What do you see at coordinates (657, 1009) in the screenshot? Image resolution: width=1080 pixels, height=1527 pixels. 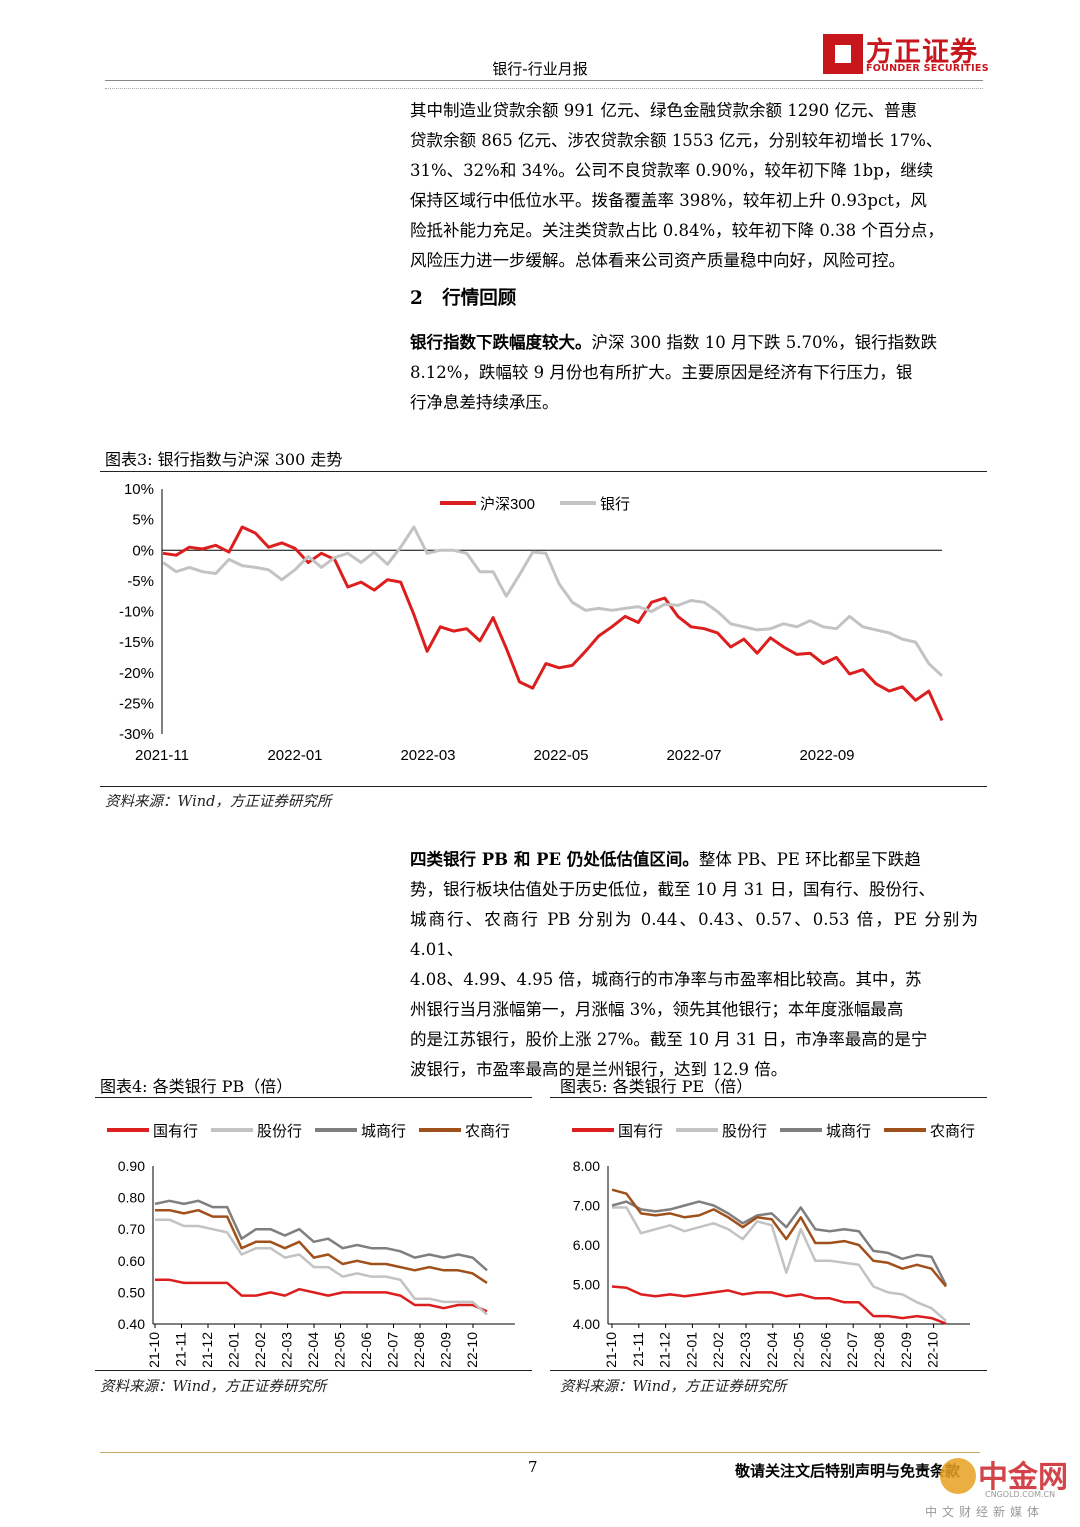 I see `text-line: 州银行当月涨幅第一，月涨幅 3%，领先其他银行；本年度涨幅最高` at bounding box center [657, 1009].